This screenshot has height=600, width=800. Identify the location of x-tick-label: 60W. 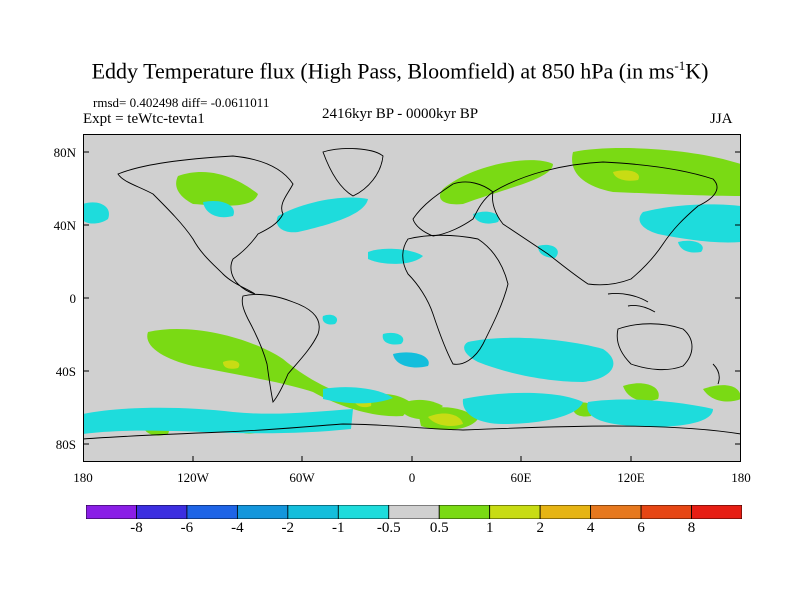
(302, 477).